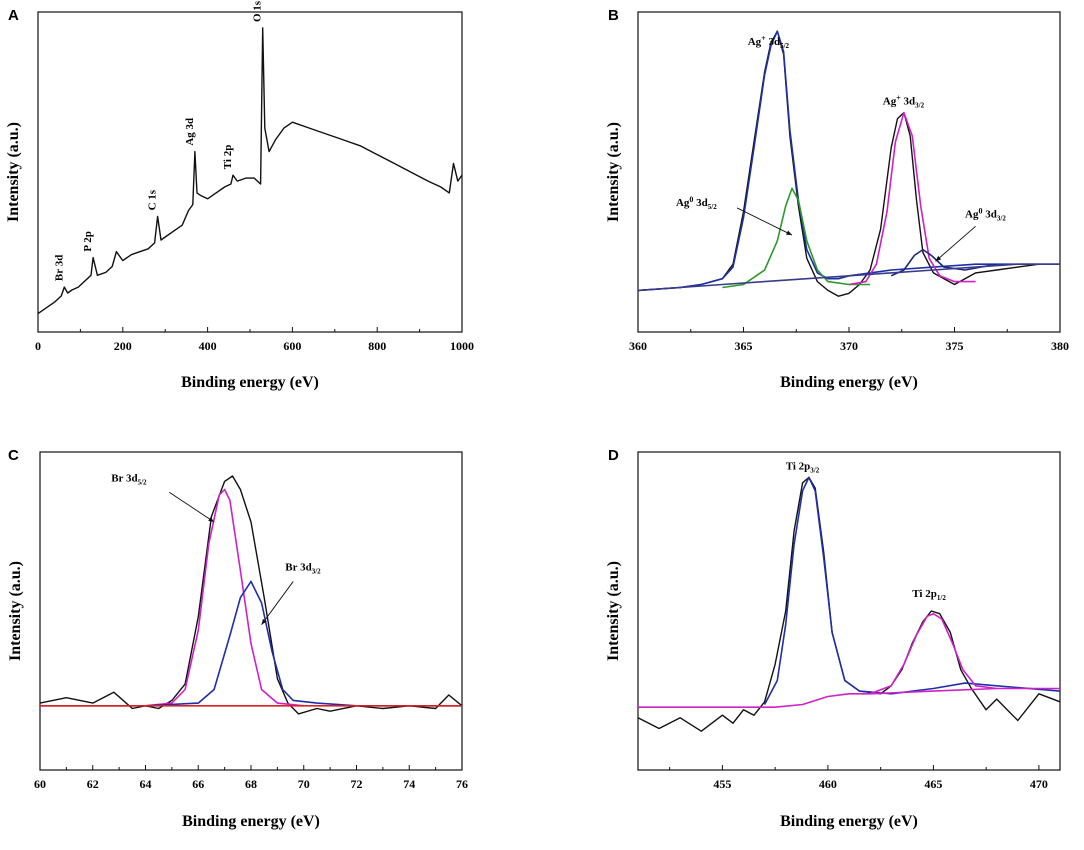 The width and height of the screenshot is (1084, 850). Describe the element at coordinates (929, 595) in the screenshot. I see `peak-label: Ti 2p1/2` at that location.